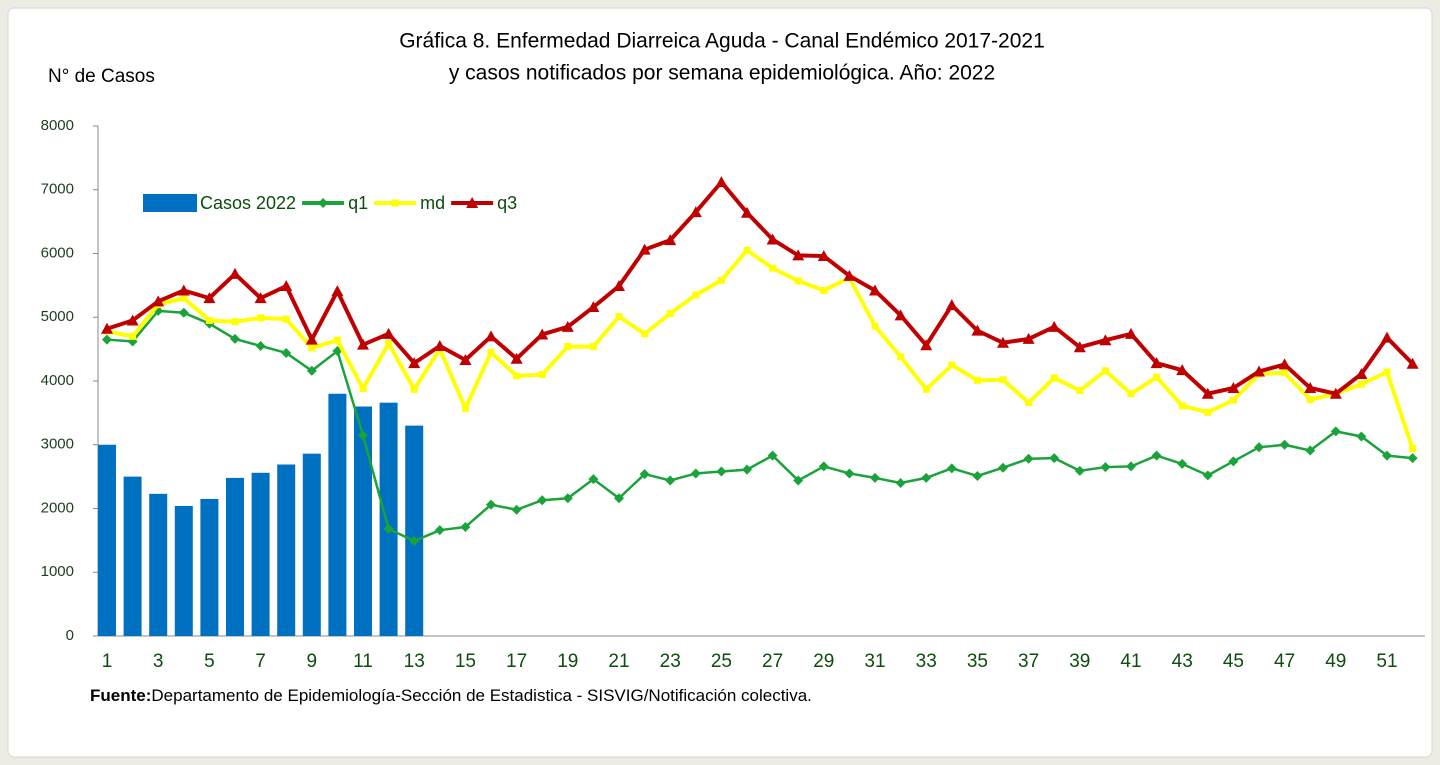 Image resolution: width=1440 pixels, height=765 pixels. I want to click on legend-label: q3, so click(507, 203).